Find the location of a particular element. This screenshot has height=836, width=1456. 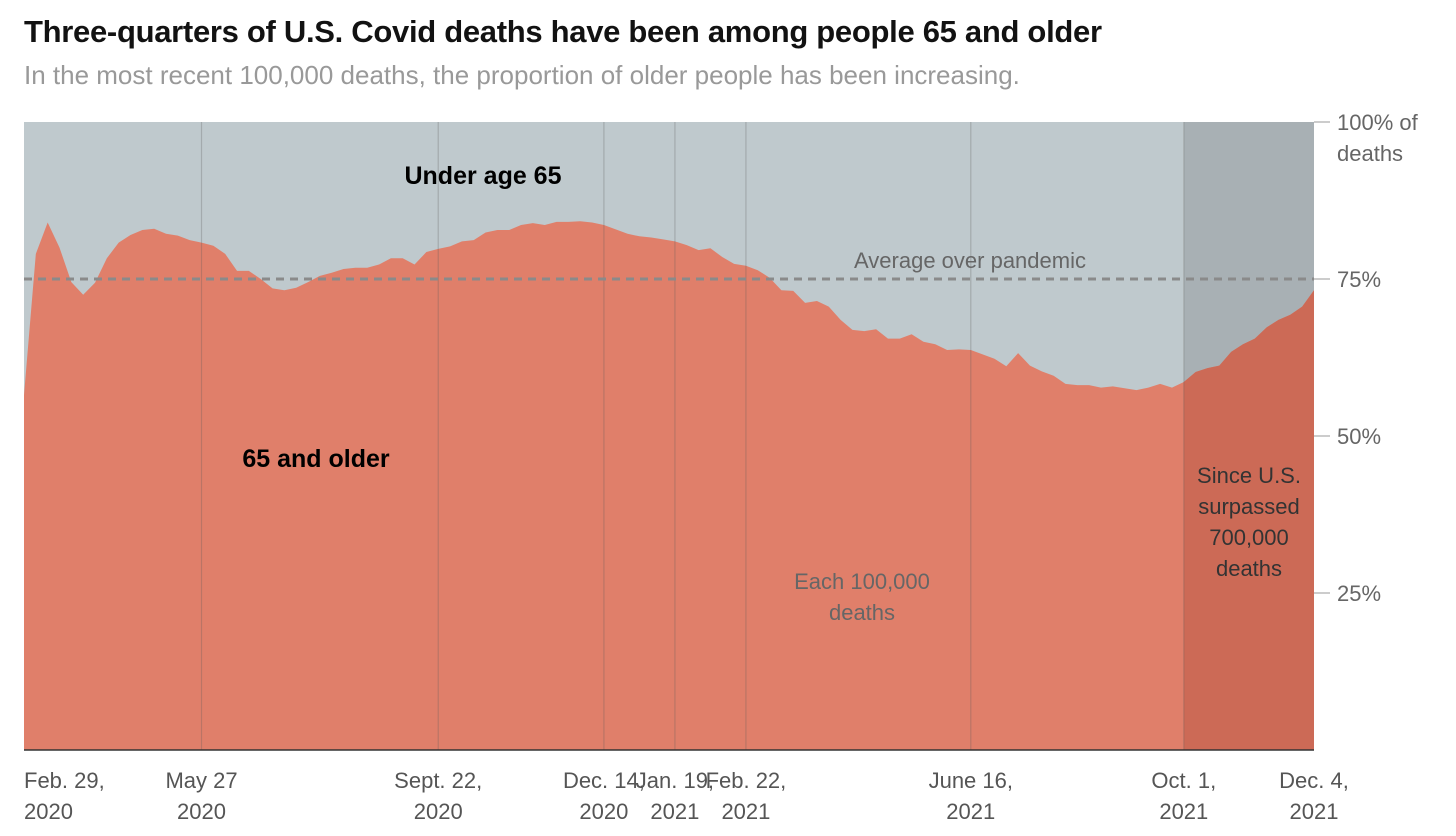

area-highlight is located at coordinates (1248, 520).